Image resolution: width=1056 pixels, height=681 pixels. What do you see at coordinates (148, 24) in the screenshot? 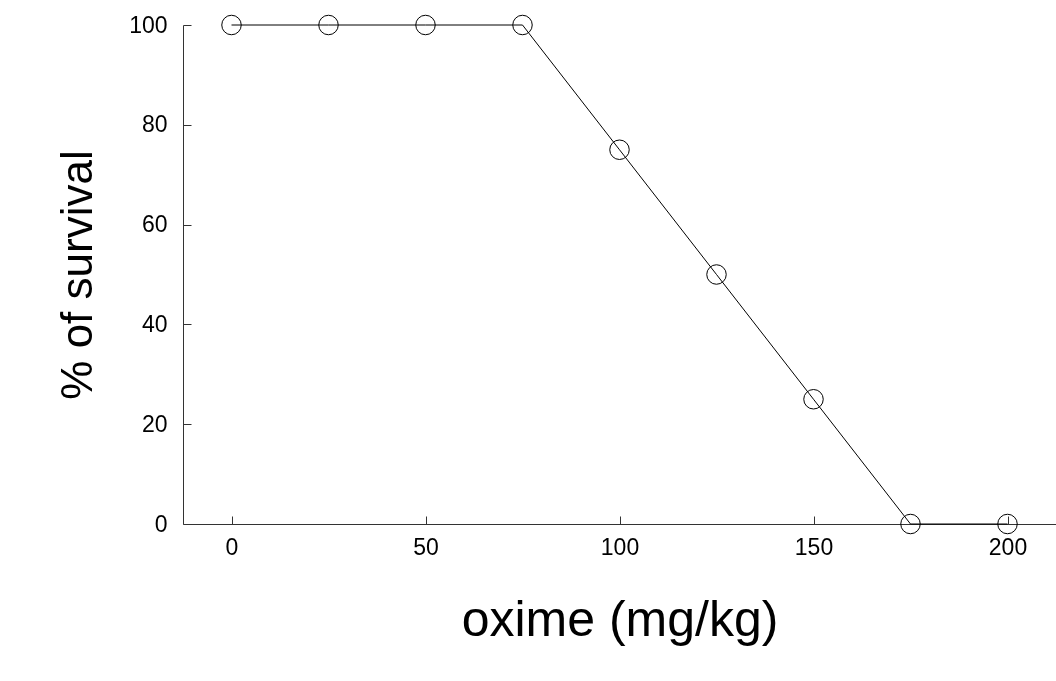
I see `y-tick-label: 100` at bounding box center [148, 24].